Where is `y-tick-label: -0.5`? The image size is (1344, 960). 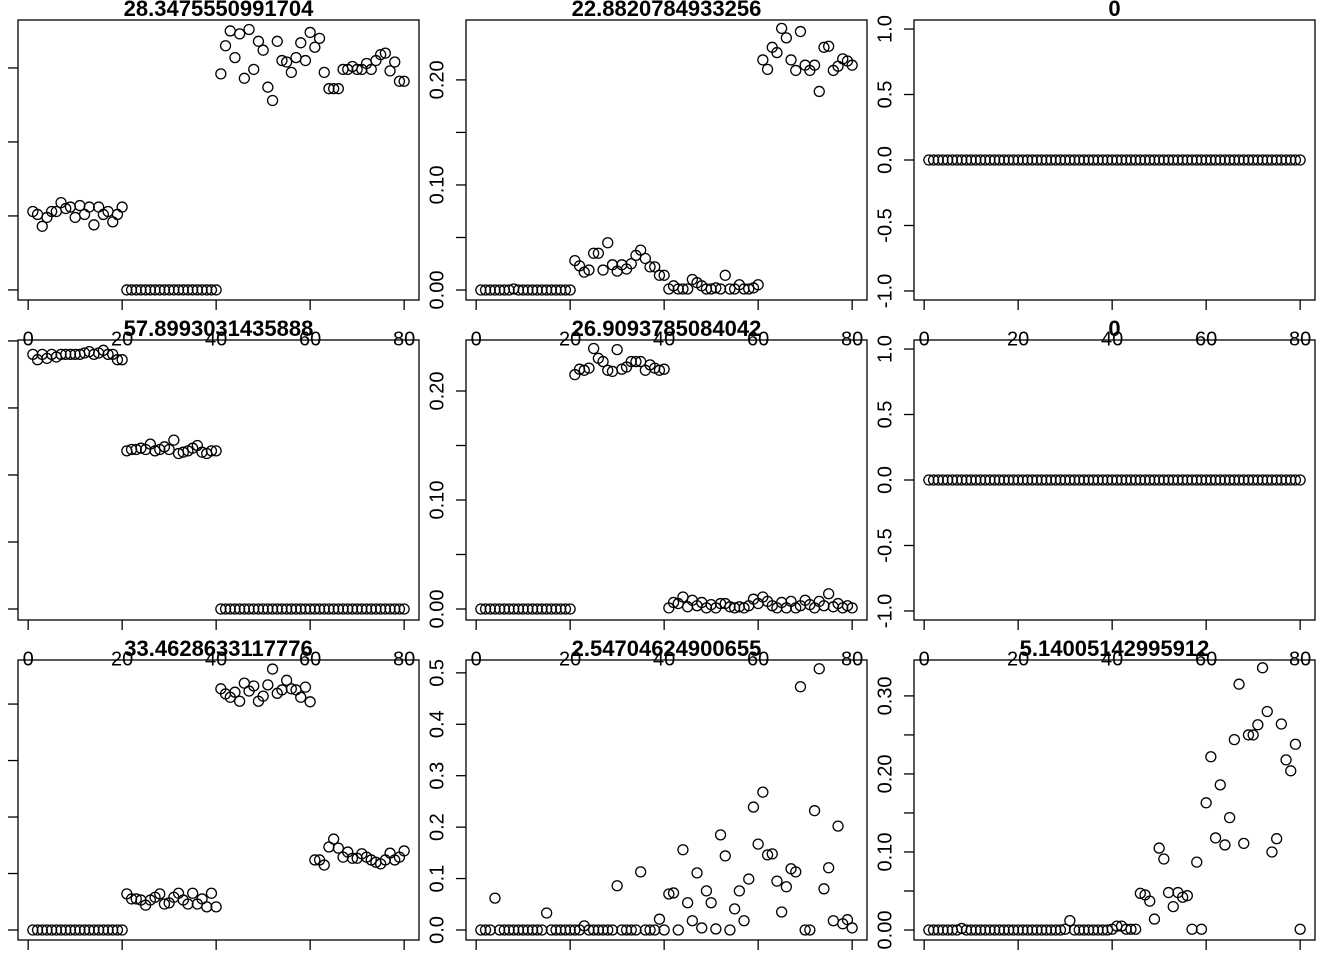
y-tick-label: -0.5 is located at coordinates (885, 225).